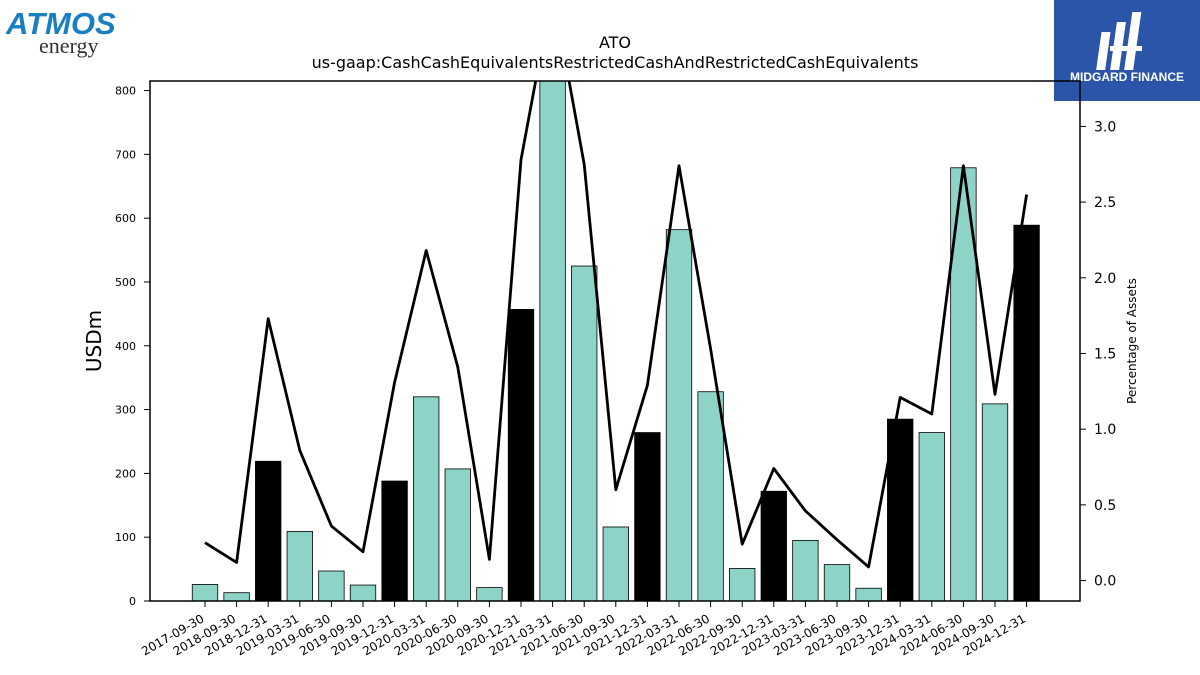 The image size is (1200, 675). I want to click on y-tick-label: 300, so click(125, 410).